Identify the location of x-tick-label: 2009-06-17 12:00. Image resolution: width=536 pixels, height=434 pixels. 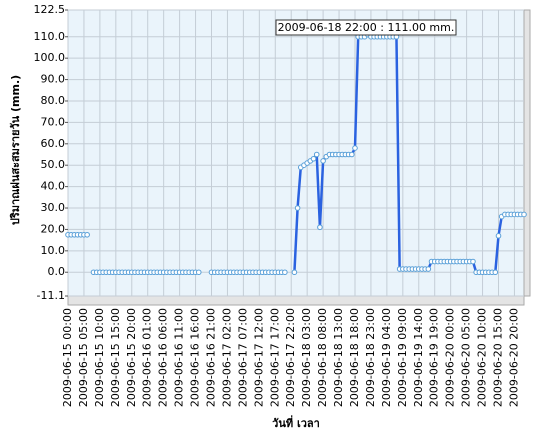
(258, 357).